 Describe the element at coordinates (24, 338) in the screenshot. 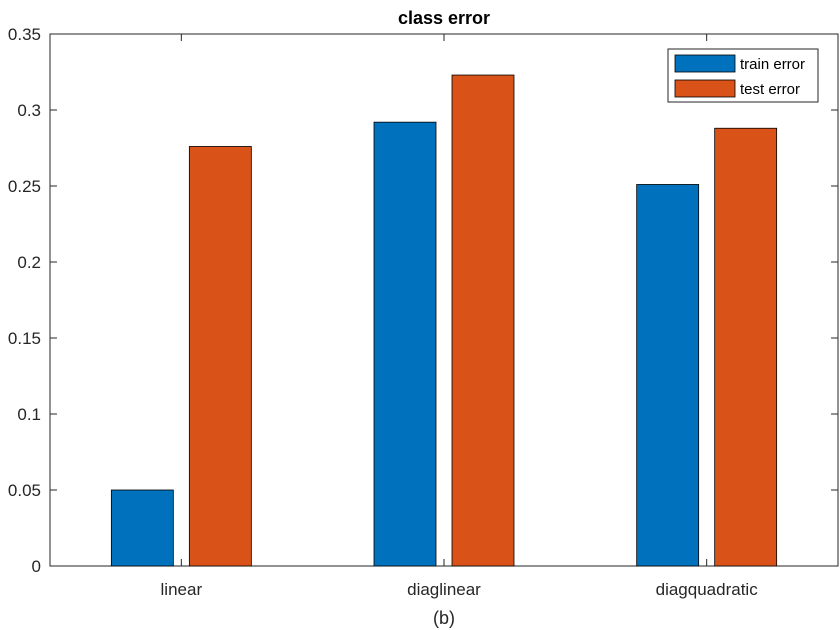

I see `y-tick-label: 0.15` at that location.